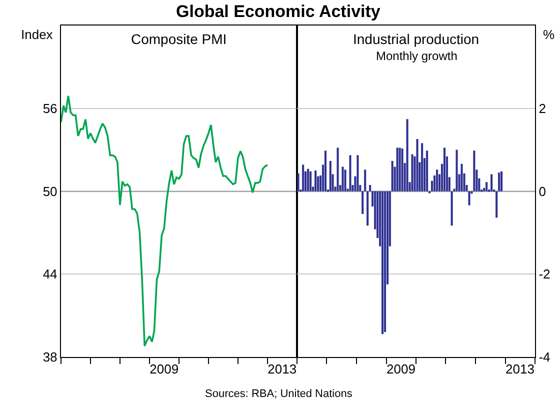 Image resolution: width=557 pixels, height=410 pixels. What do you see at coordinates (544, 274) in the screenshot?
I see `y-tick-label: -2` at bounding box center [544, 274].